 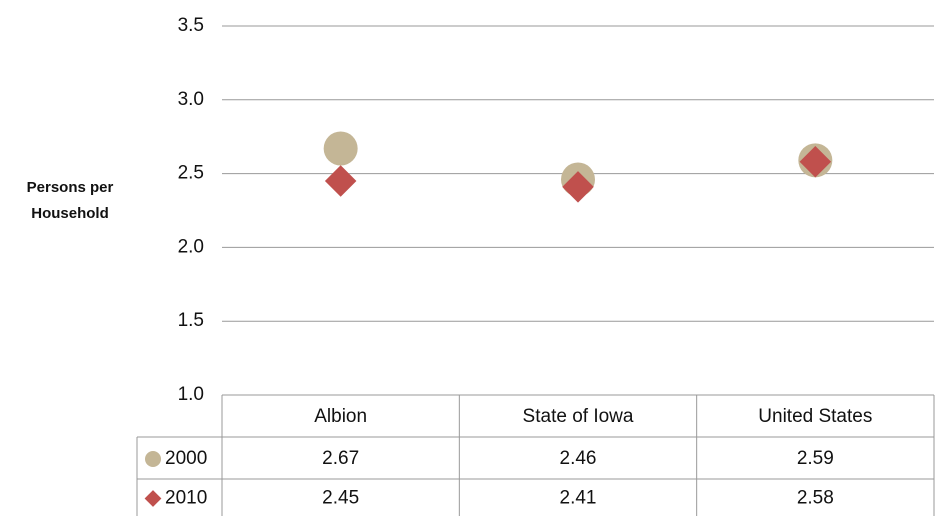 What do you see at coordinates (191, 394) in the screenshot?
I see `y-tick-label: 1.0` at bounding box center [191, 394].